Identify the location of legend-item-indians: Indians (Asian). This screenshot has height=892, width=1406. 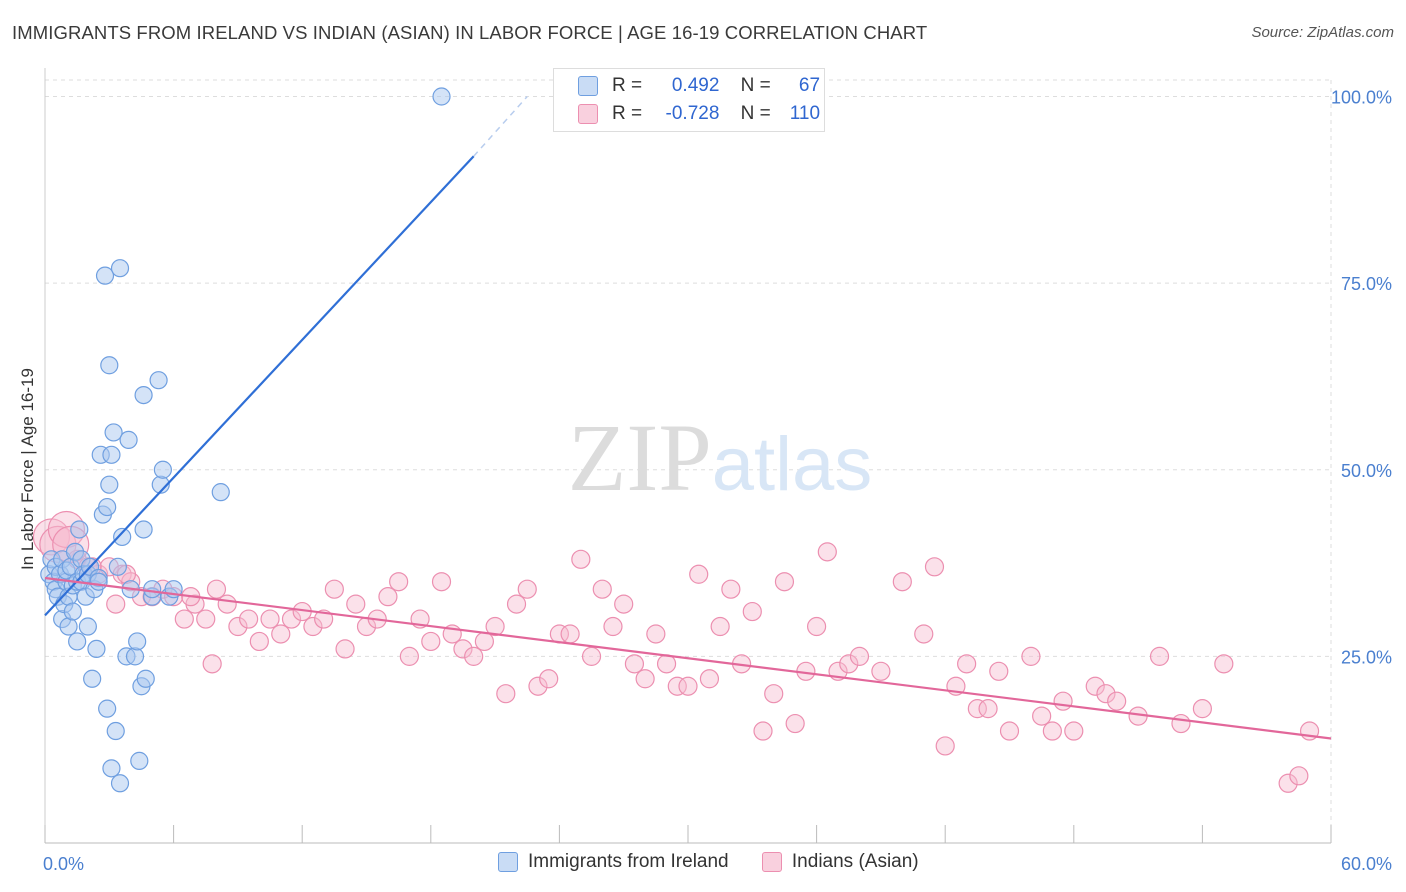
(840, 862).